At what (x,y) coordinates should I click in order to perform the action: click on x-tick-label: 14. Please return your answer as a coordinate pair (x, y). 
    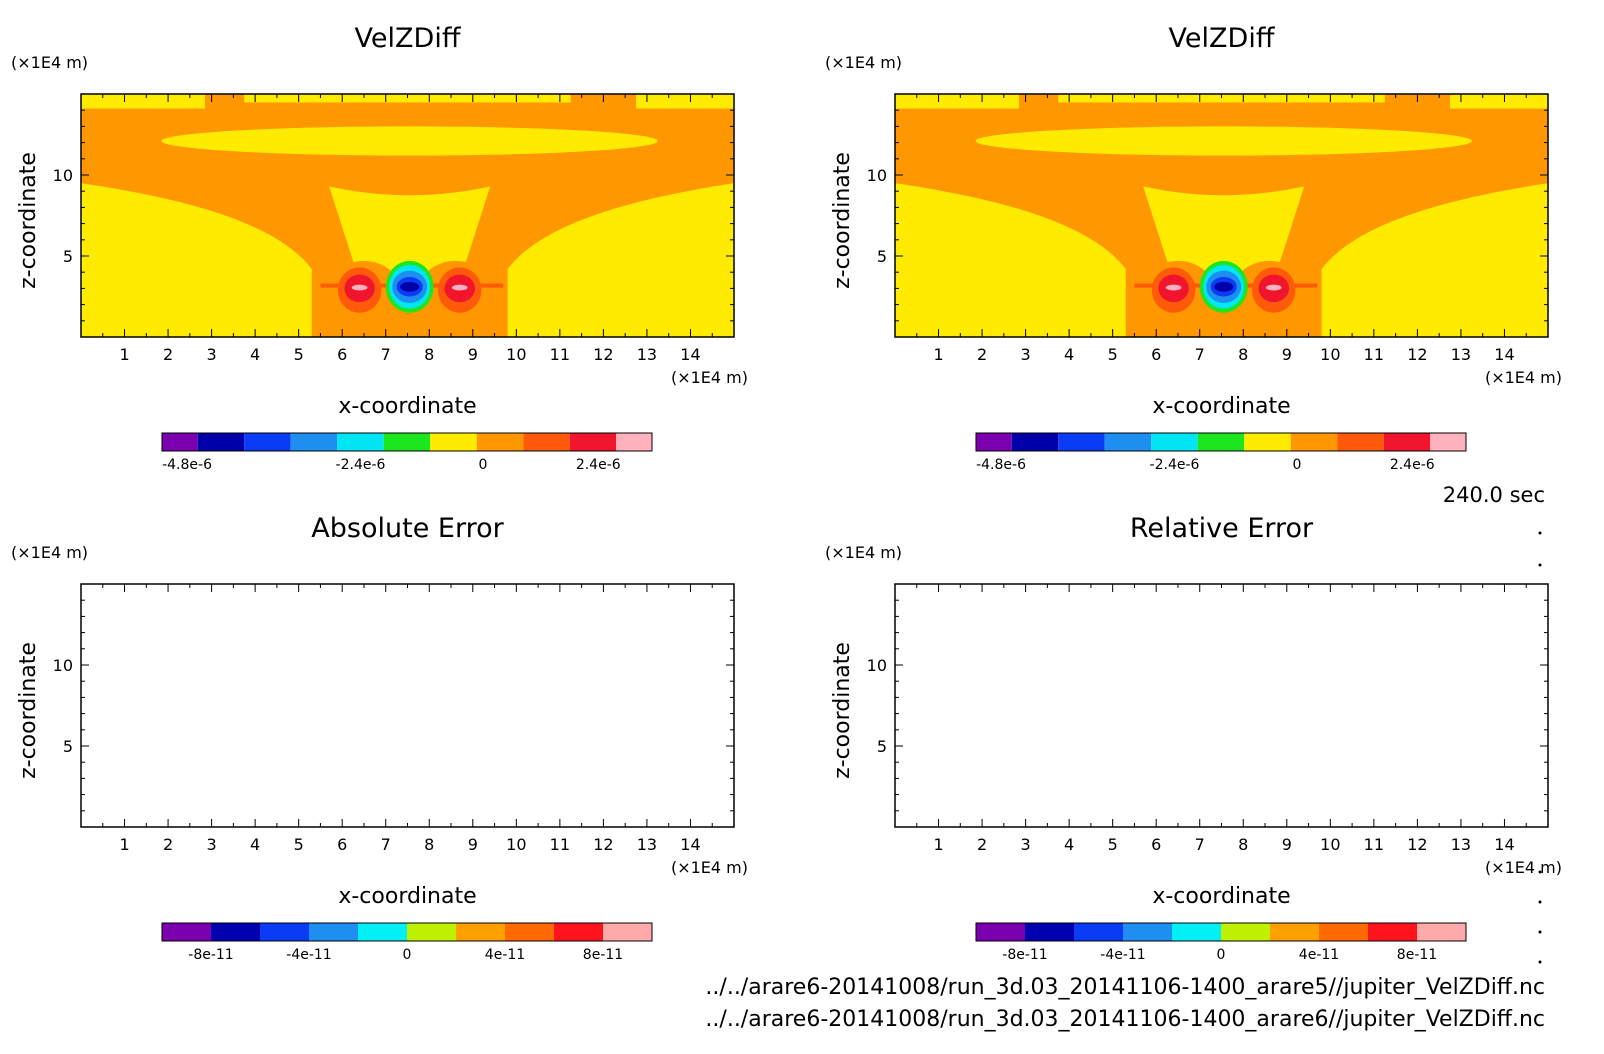
    Looking at the image, I should click on (690, 844).